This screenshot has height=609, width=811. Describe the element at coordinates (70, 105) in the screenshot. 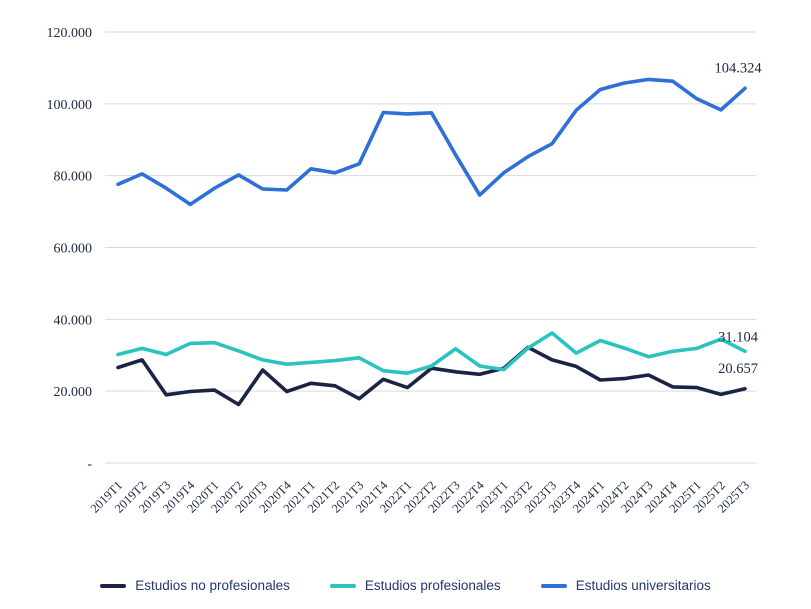

I see `y-axis-tick-label: 100.000` at that location.